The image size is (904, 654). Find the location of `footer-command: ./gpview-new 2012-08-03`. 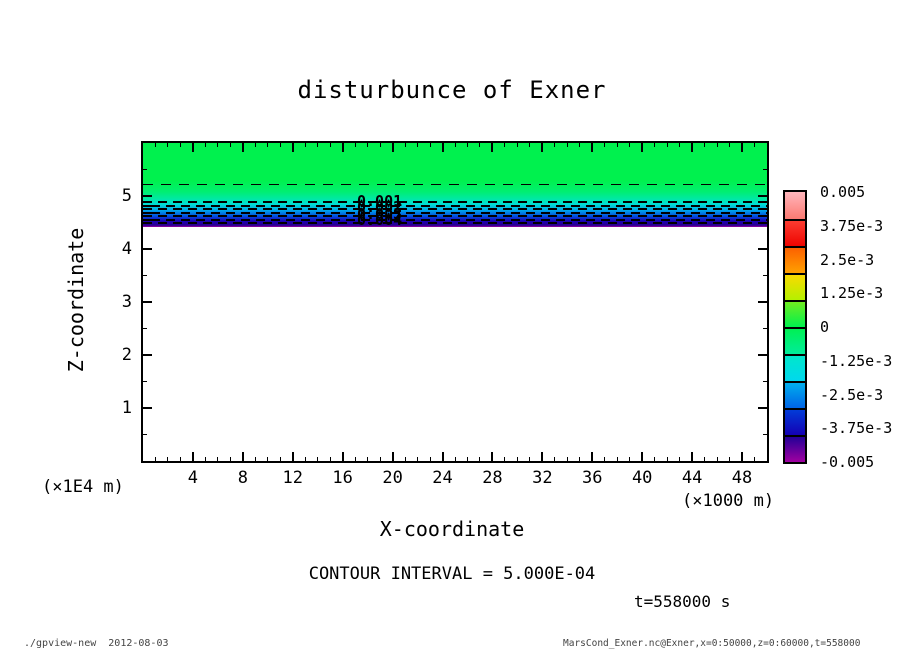

footer-command: ./gpview-new 2012-08-03 is located at coordinates (96, 643).